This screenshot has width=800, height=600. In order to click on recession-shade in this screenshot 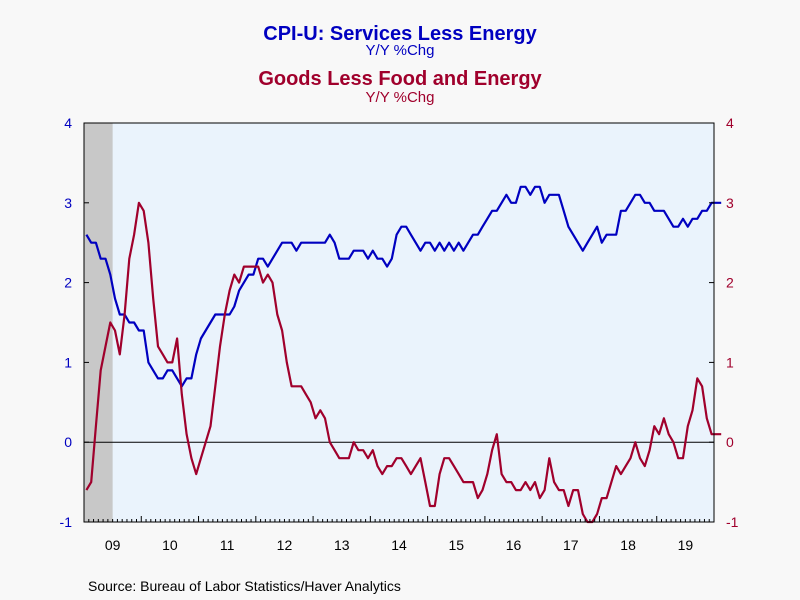, I will do `click(98, 322)`.